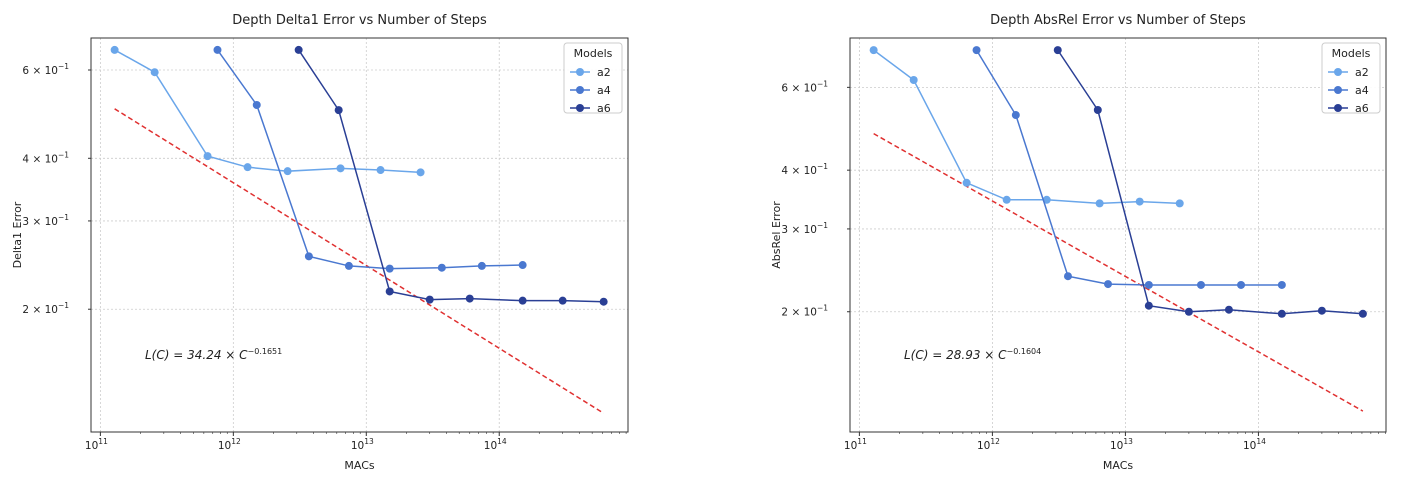 This screenshot has width=1406, height=482. I want to click on y-tick-label: 6 × 10⁻¹, so click(804, 86).